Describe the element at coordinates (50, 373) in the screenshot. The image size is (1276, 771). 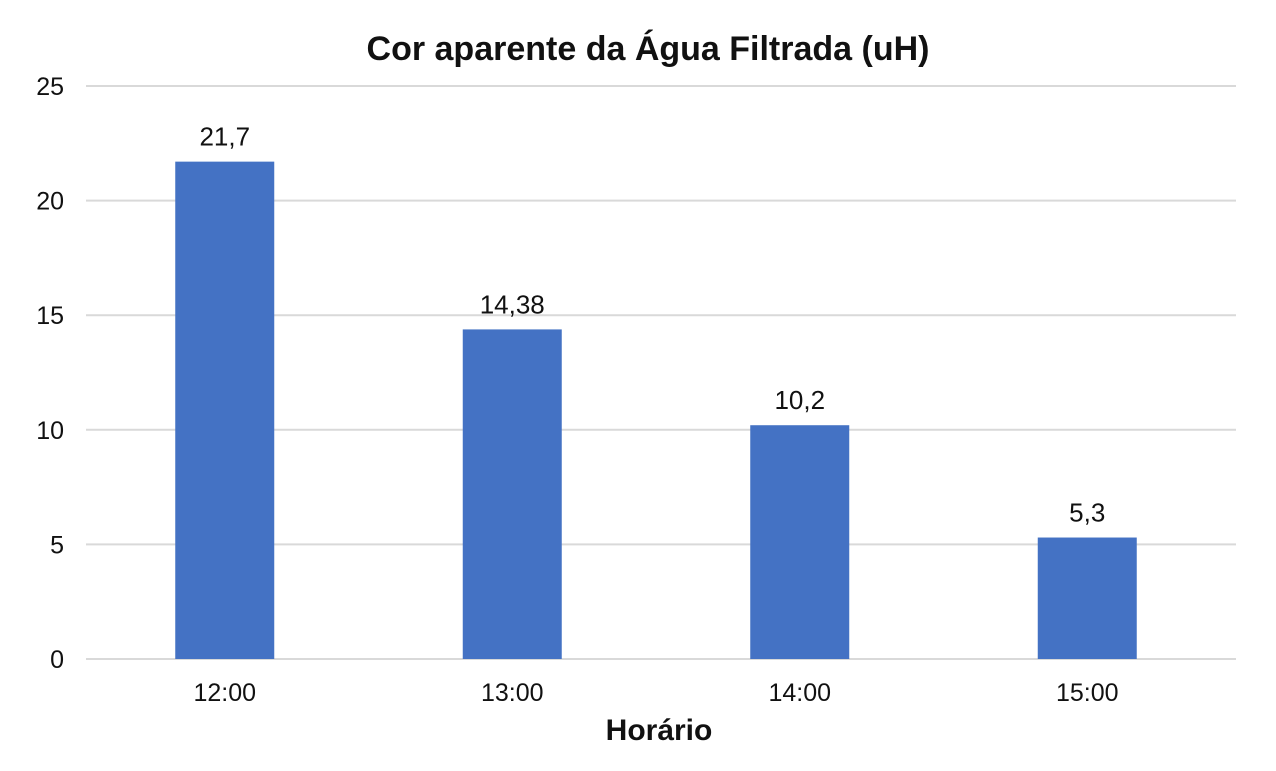
I see `y-axis-ticks: 0 5 10 15 20 25` at that location.